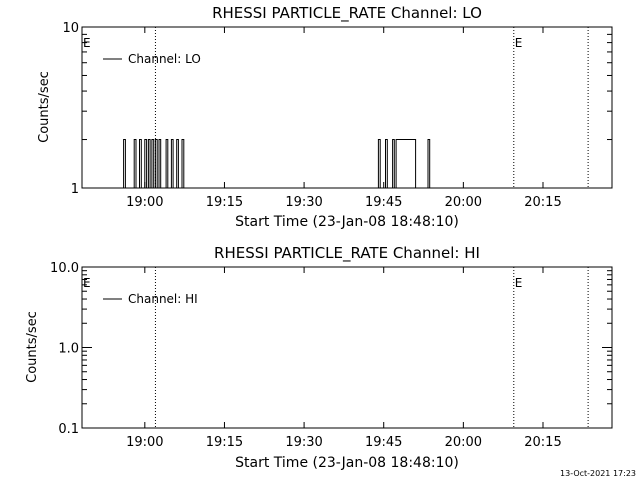 The image size is (640, 480). Describe the element at coordinates (277, 164) in the screenshot. I see `data-series-line` at that location.